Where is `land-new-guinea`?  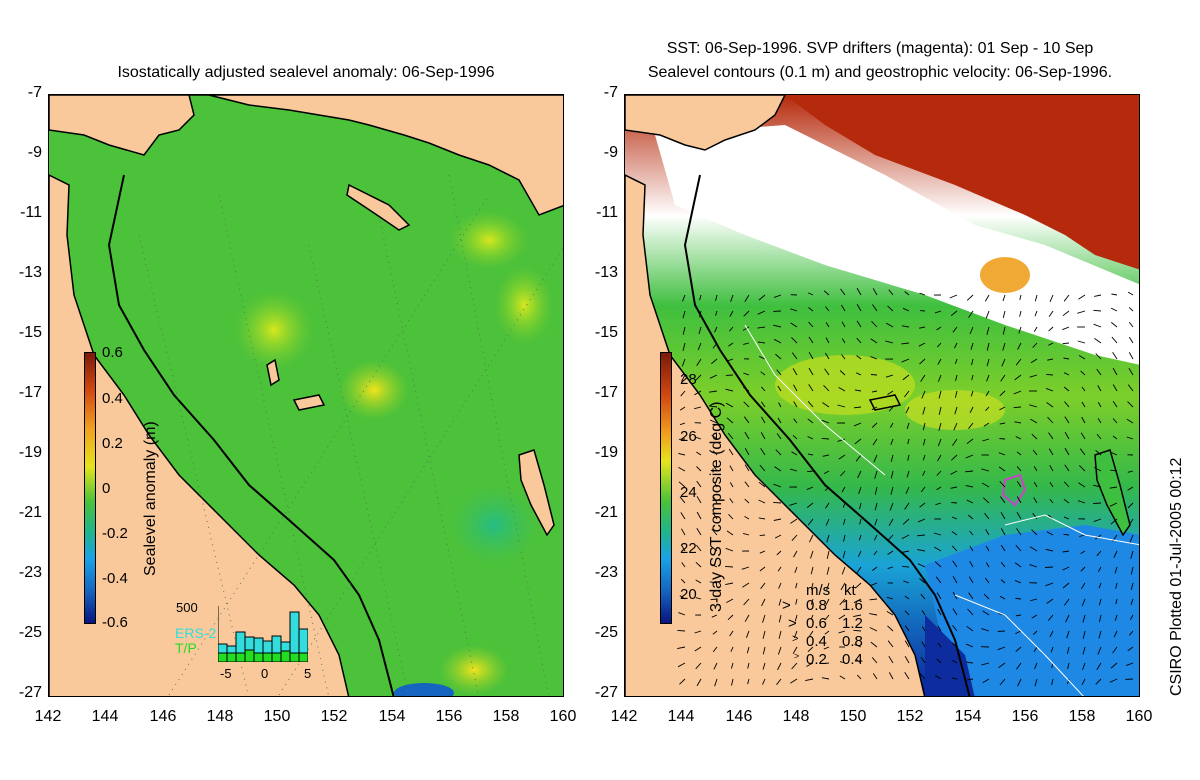 land-new-guinea is located at coordinates (306, 155).